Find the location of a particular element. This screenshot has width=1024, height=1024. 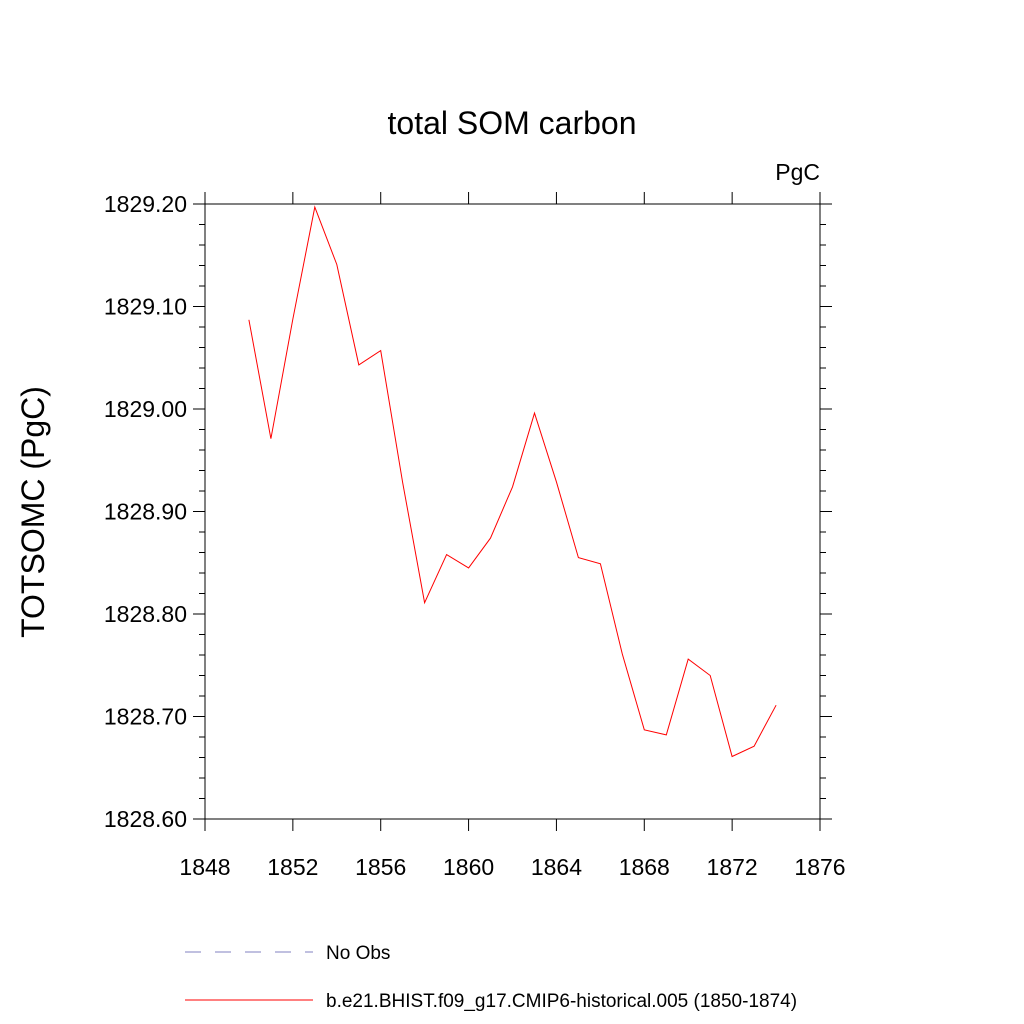

y-tick-label: 1828.90 is located at coordinates (145, 512).